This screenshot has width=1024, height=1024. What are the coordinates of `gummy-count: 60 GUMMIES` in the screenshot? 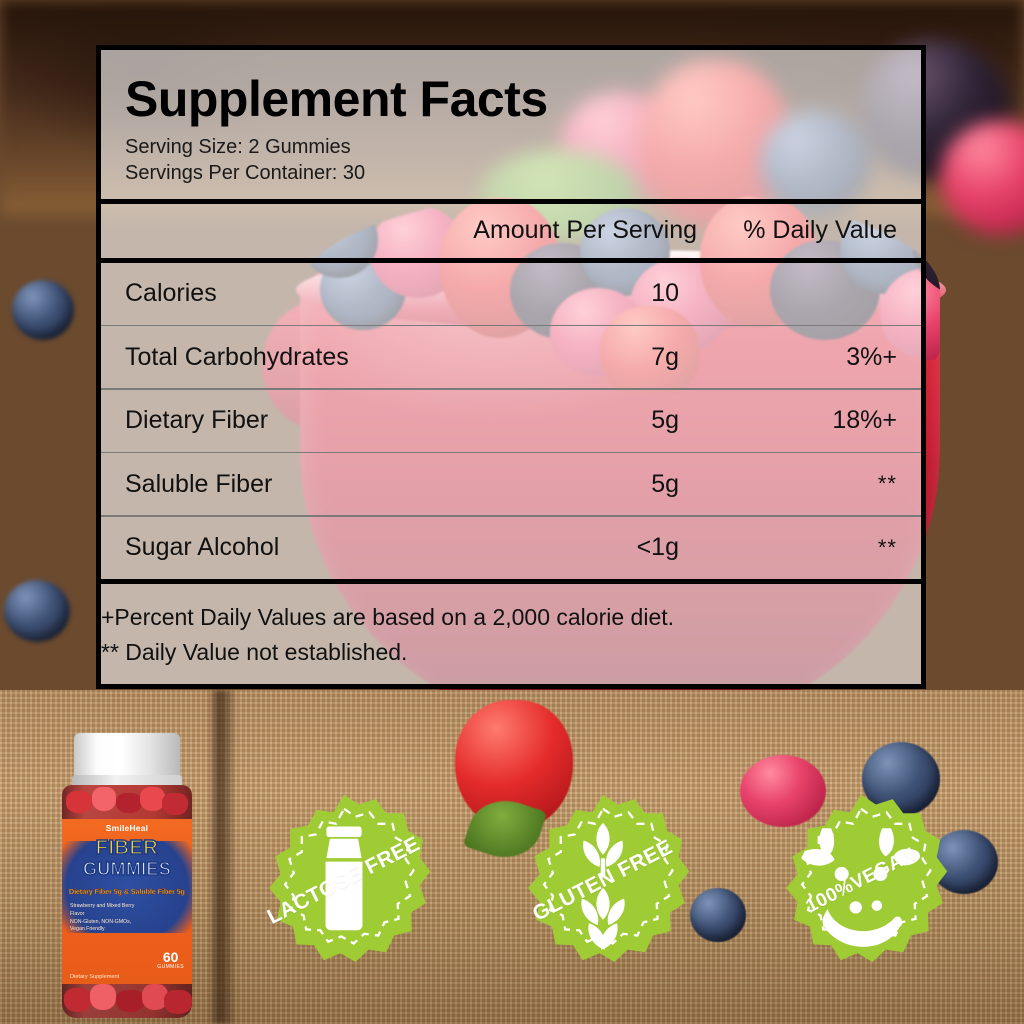 It's located at (170, 960).